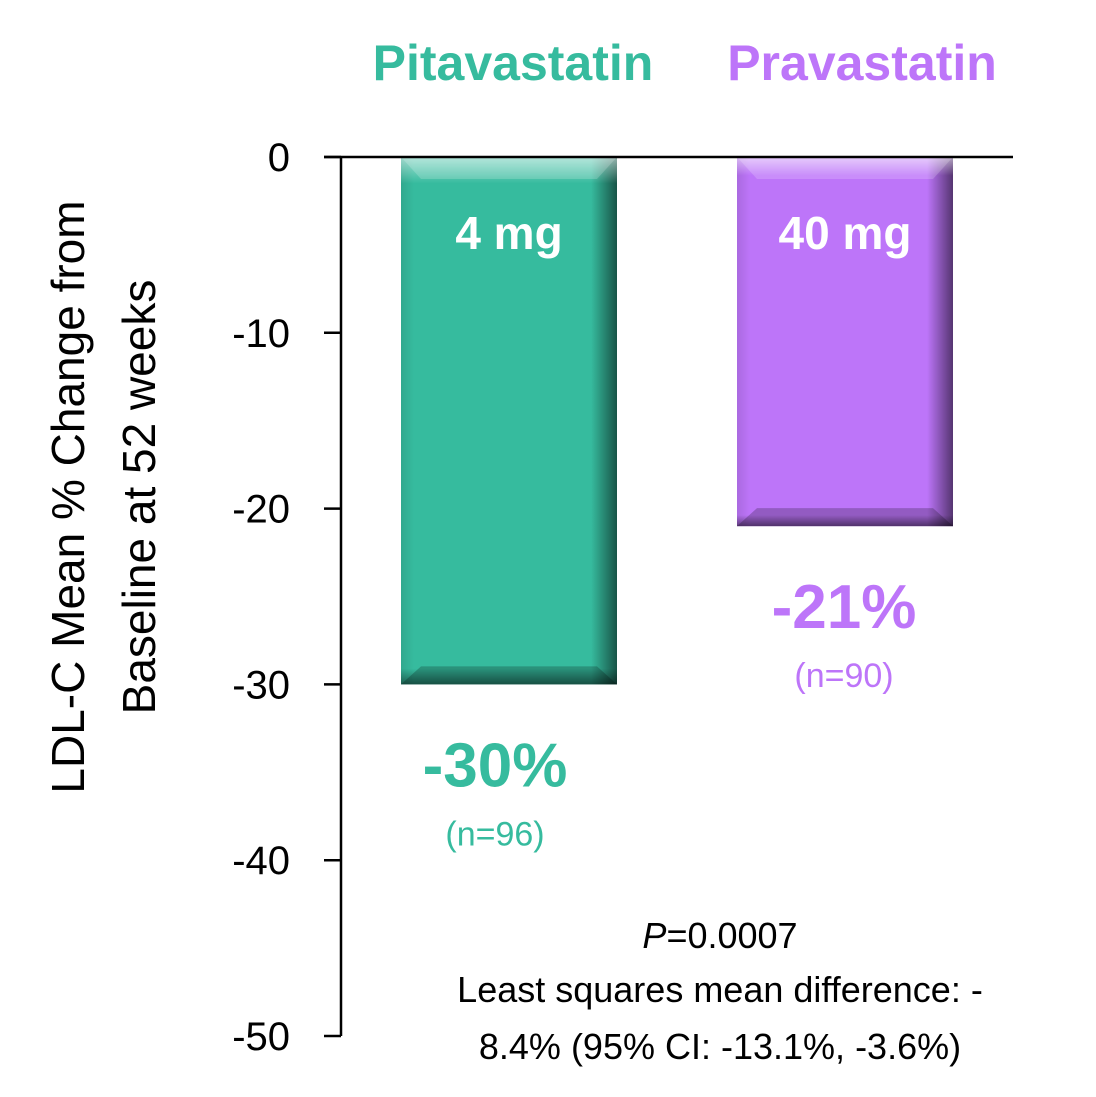 This screenshot has width=1096, height=1097. I want to click on y-axis-ticks: 0 -10 -20 -30 -40 -50, so click(286, 597).